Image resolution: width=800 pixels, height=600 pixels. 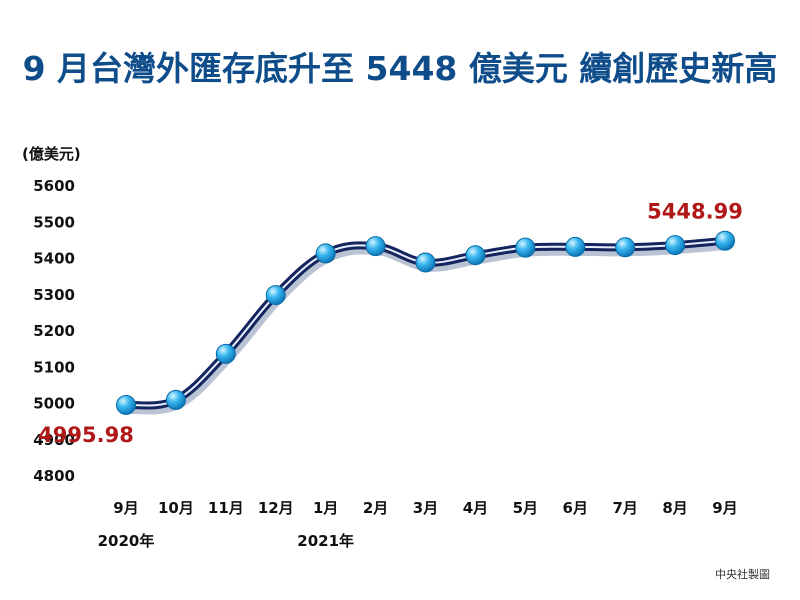 What do you see at coordinates (742, 574) in the screenshot?
I see `source-credit: 中央社製圖` at bounding box center [742, 574].